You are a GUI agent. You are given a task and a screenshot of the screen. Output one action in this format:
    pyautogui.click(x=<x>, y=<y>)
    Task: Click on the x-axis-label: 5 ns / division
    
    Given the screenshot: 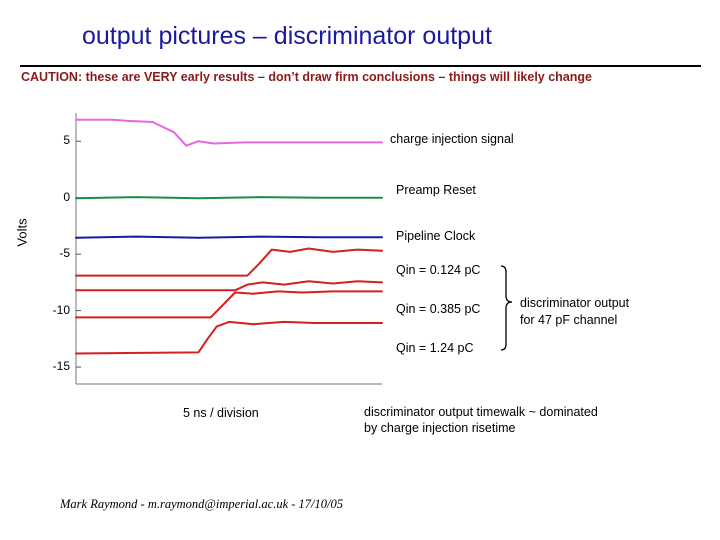 What is the action you would take?
    pyautogui.click(x=221, y=413)
    